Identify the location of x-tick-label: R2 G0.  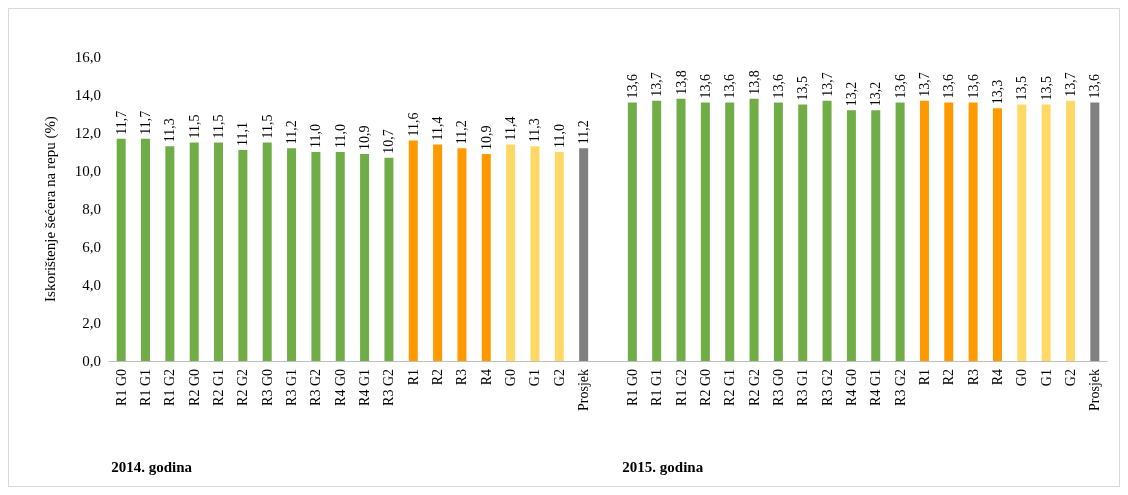
(705, 387).